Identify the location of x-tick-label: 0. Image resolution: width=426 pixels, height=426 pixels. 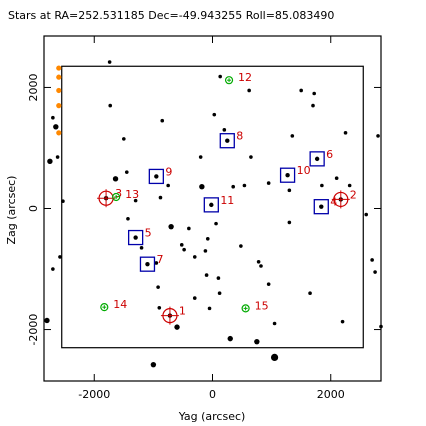
(212, 394).